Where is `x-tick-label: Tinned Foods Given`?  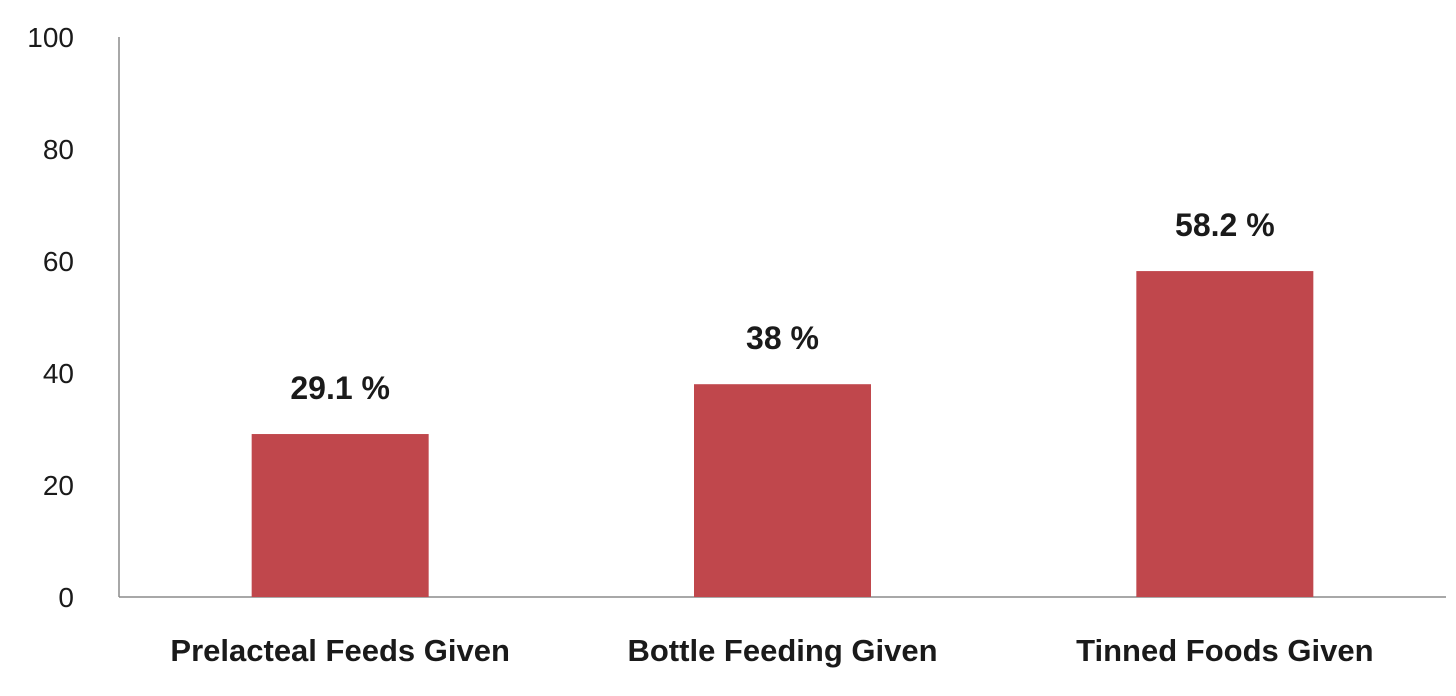
x-tick-label: Tinned Foods Given is located at coordinates (1224, 650).